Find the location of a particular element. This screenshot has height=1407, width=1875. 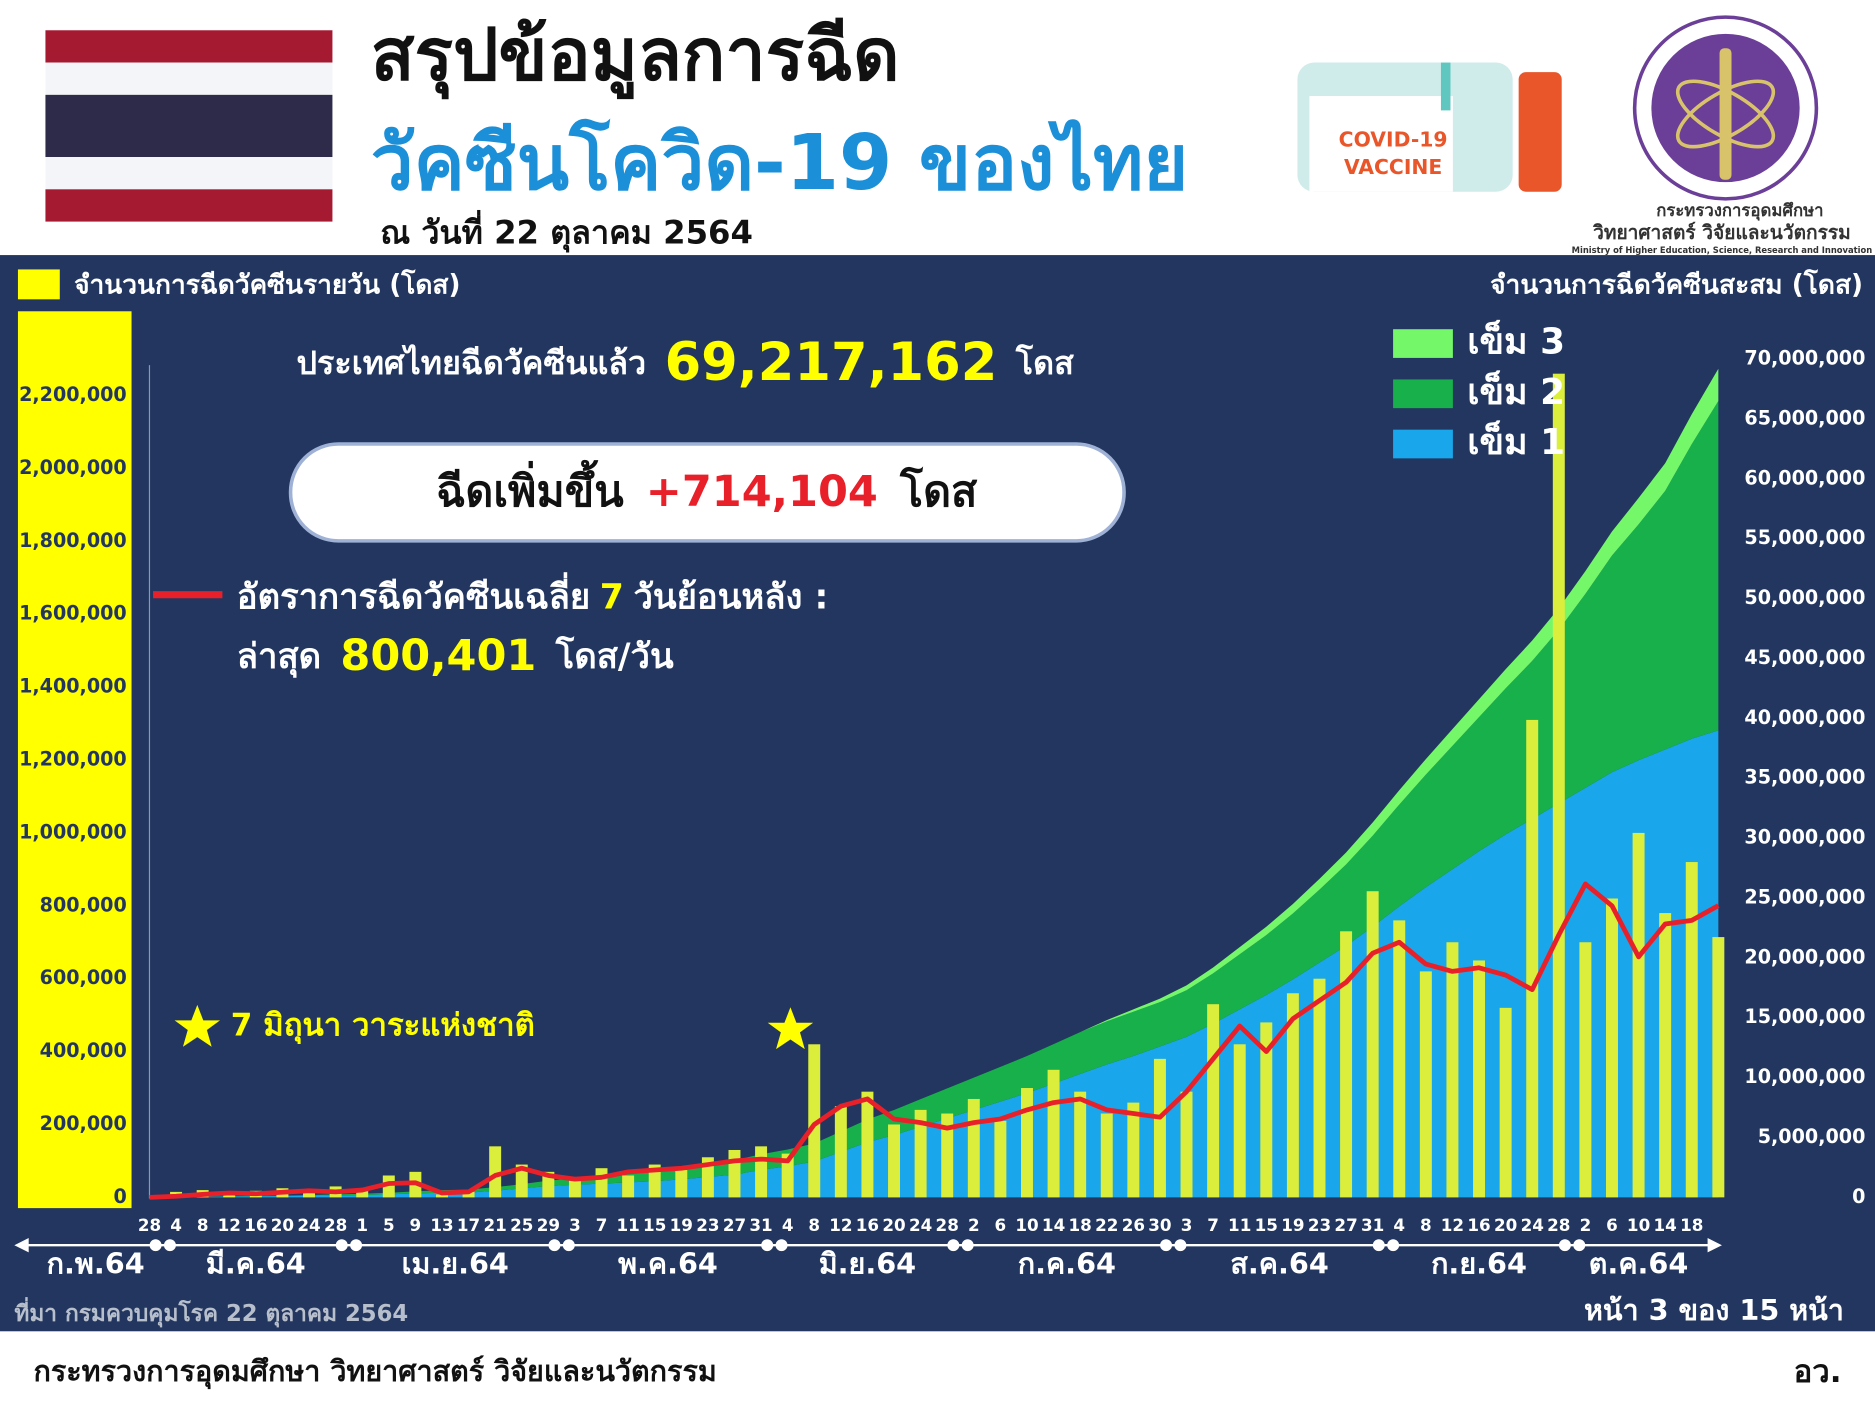

x-group-label: เม.ย.64 is located at coordinates (455, 1264).